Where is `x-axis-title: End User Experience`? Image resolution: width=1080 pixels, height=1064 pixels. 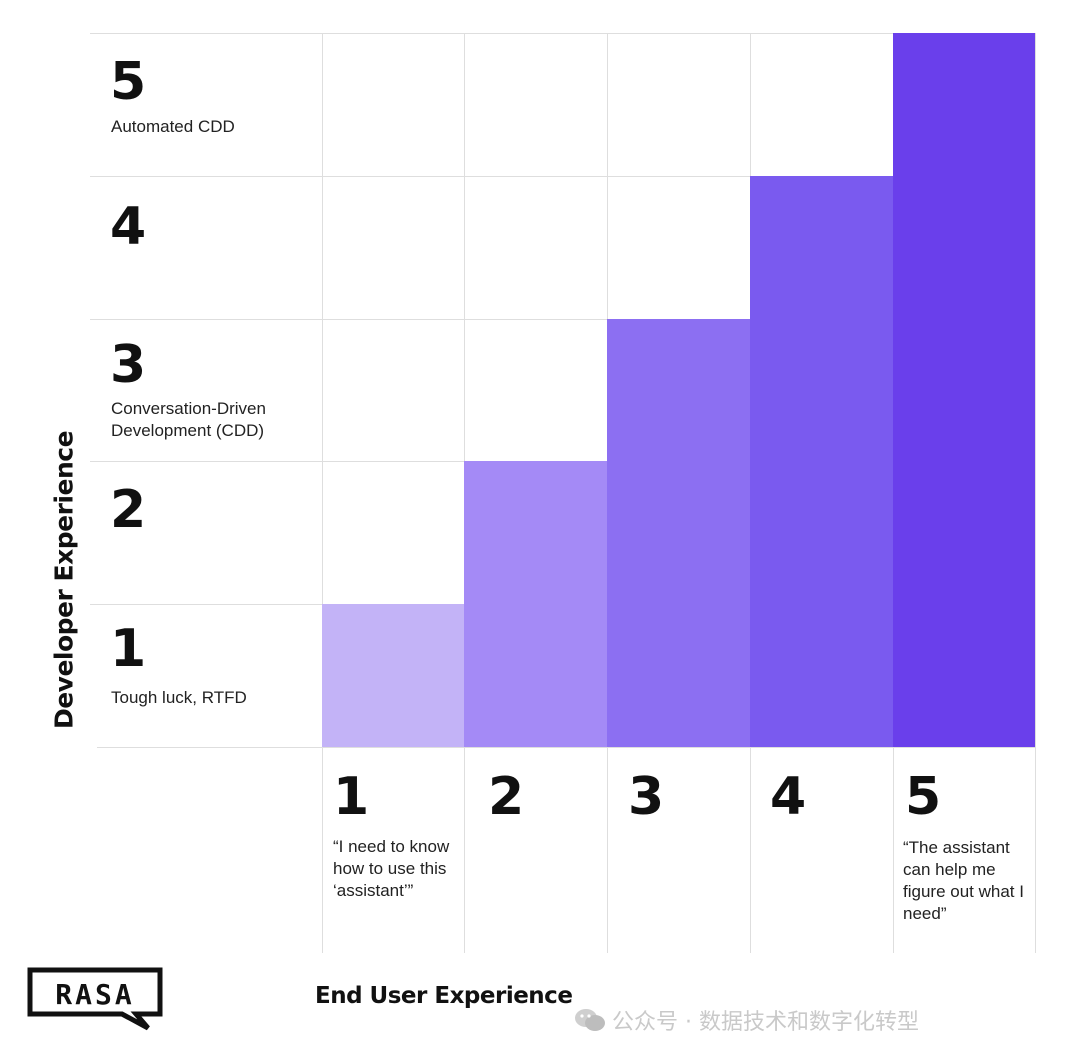
x-axis-title: End User Experience is located at coordinates (444, 996).